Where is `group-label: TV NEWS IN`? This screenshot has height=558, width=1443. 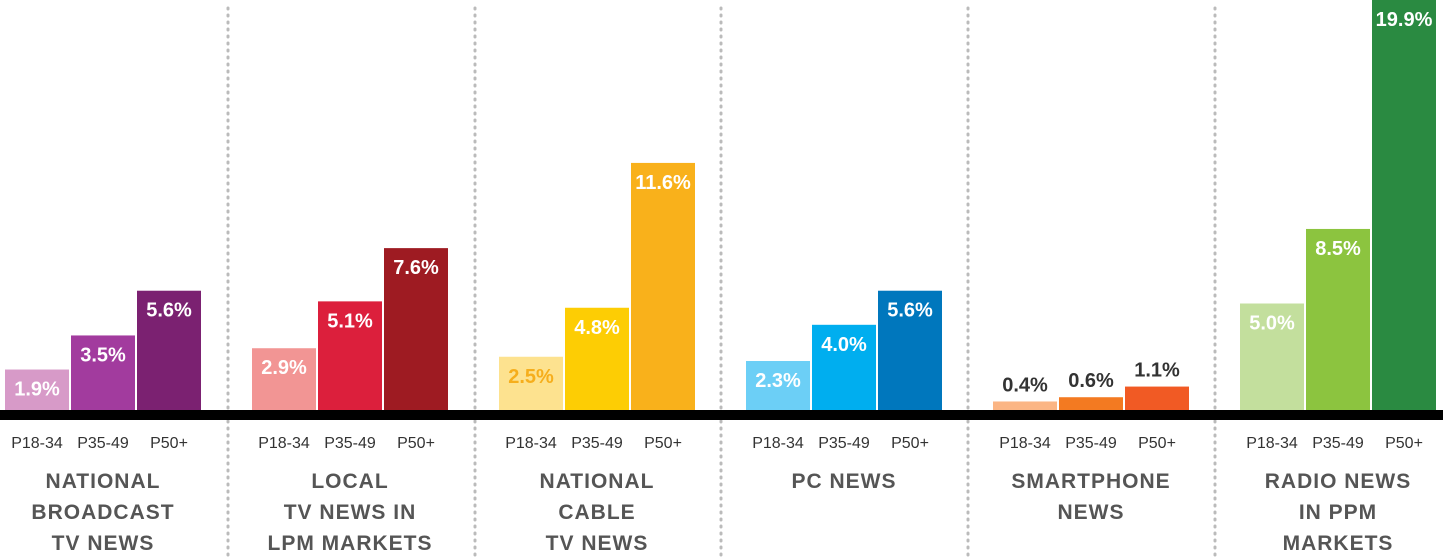
group-label: TV NEWS IN is located at coordinates (350, 512).